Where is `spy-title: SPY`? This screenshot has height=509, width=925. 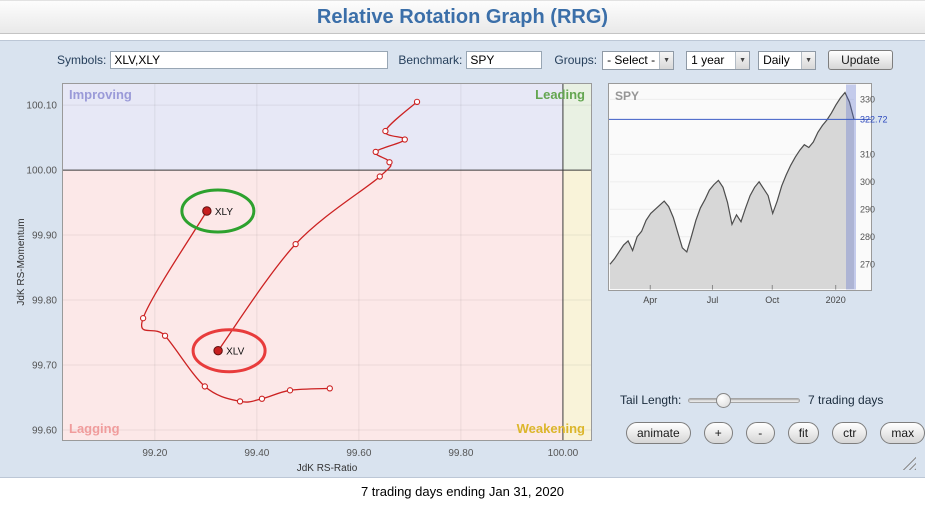 spy-title: SPY is located at coordinates (627, 96).